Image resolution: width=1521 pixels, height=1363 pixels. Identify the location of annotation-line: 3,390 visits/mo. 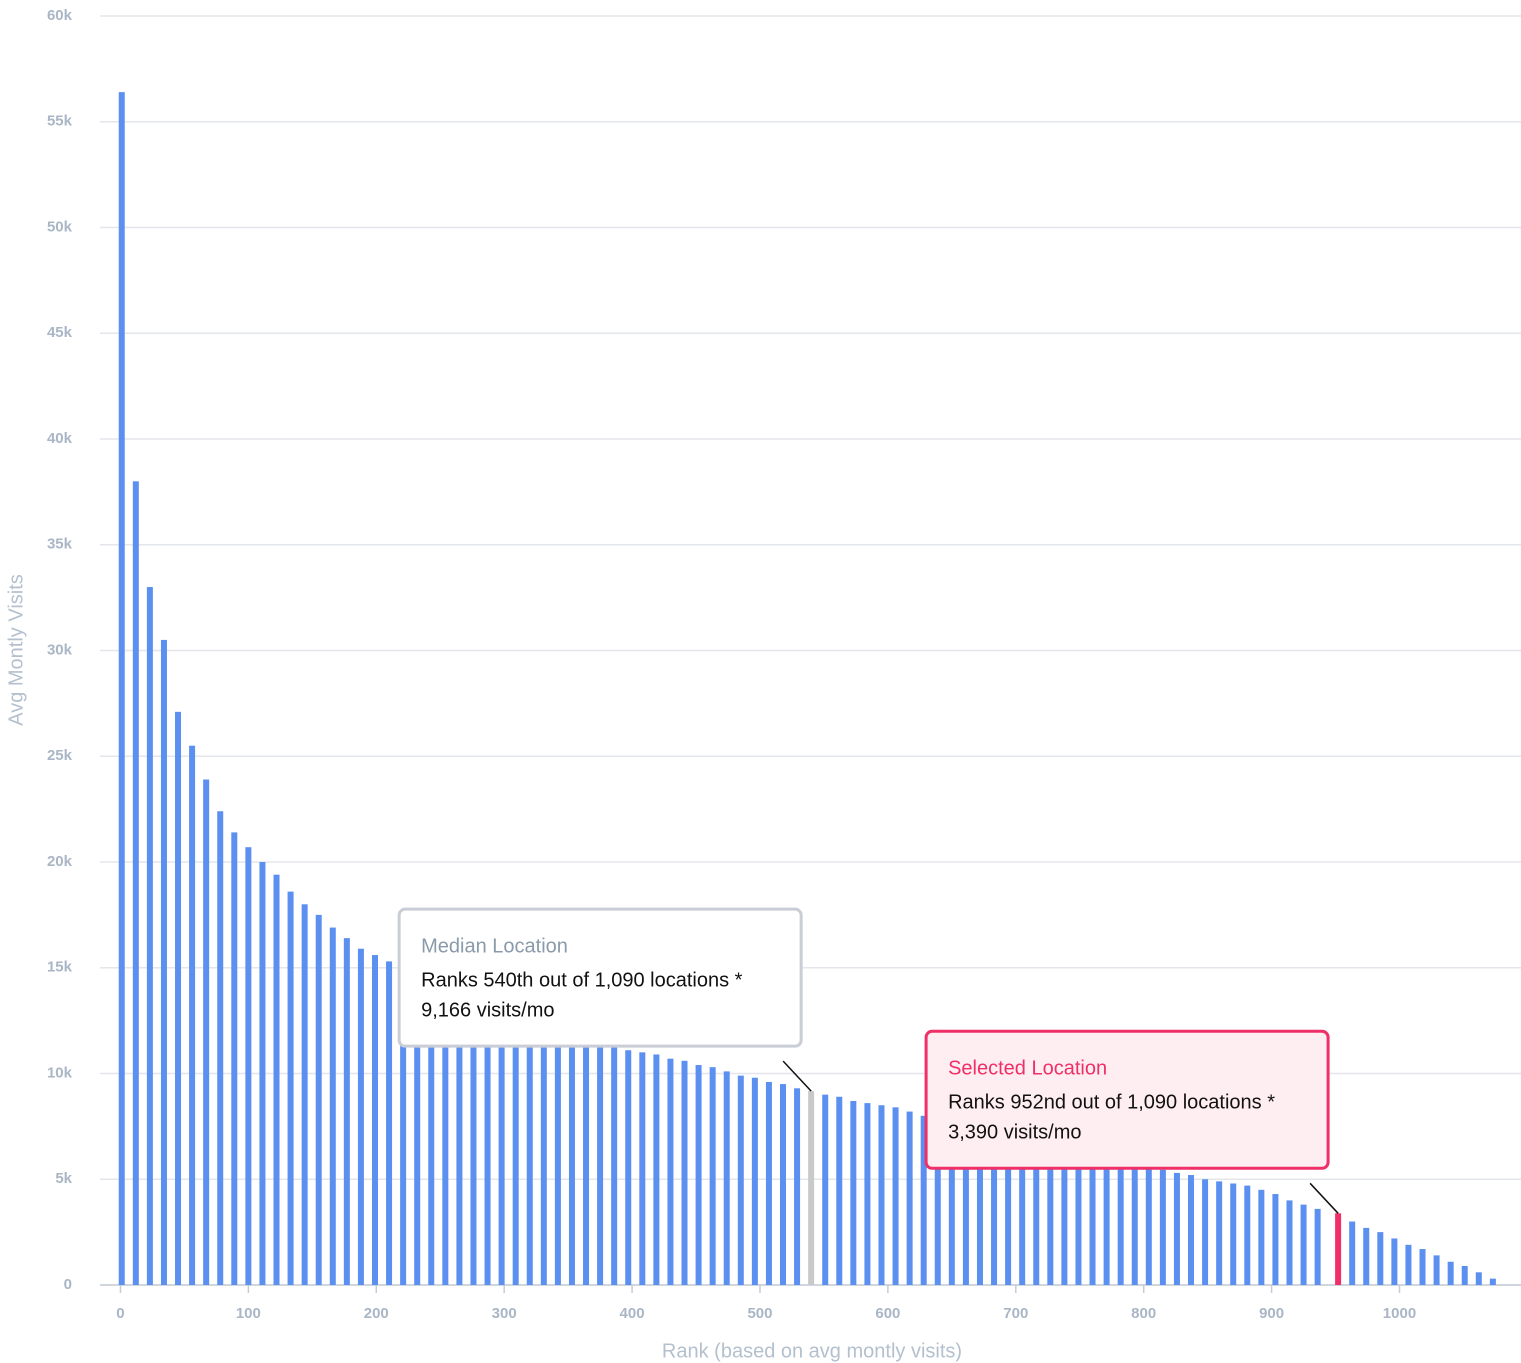
(1014, 1133).